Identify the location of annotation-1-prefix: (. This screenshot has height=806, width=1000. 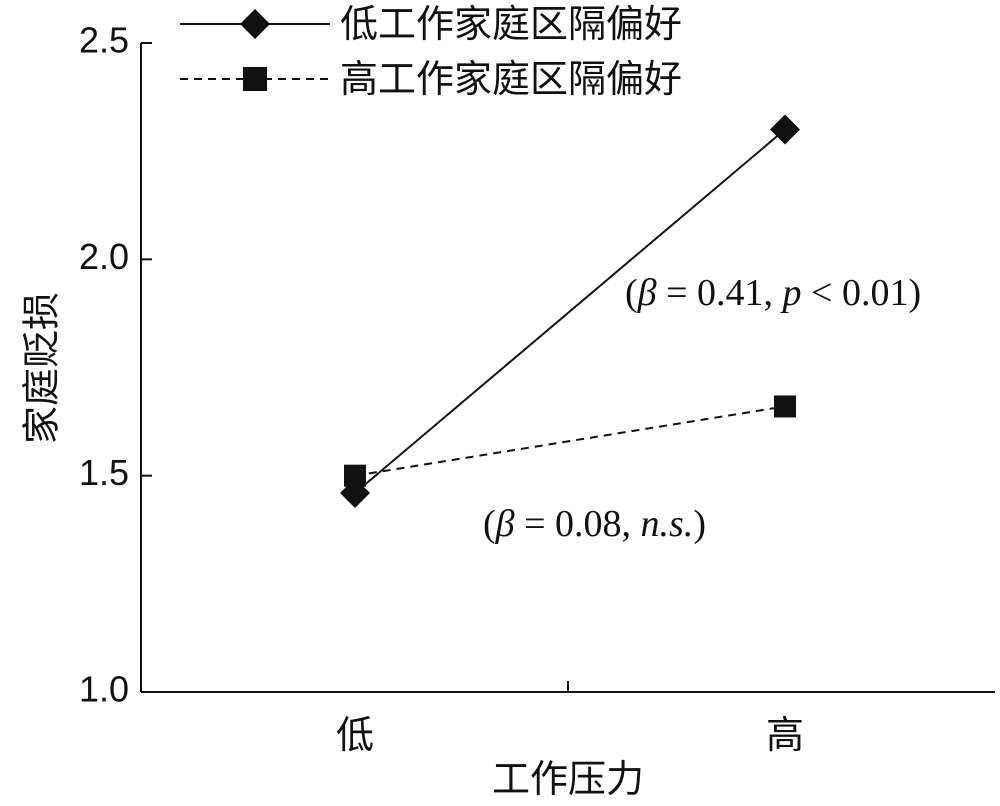
(489, 524).